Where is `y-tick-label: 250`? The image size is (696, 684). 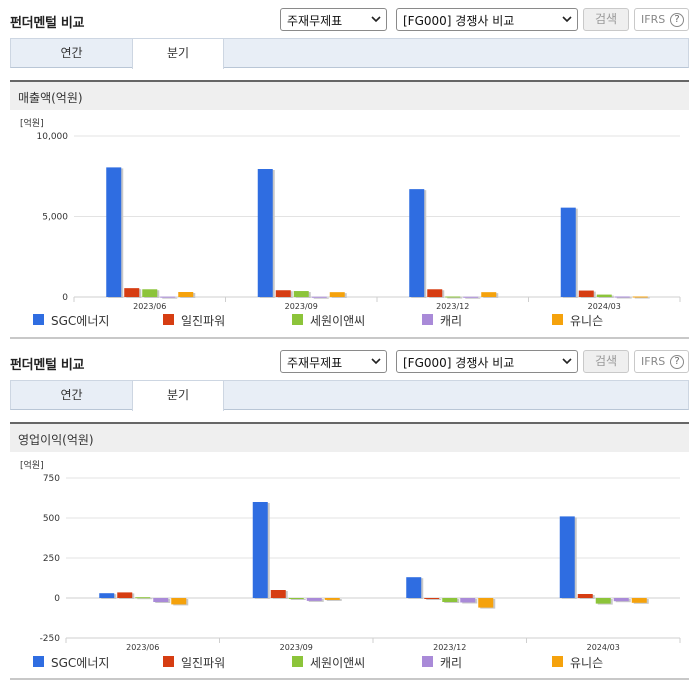
y-tick-label: 250 is located at coordinates (51, 559).